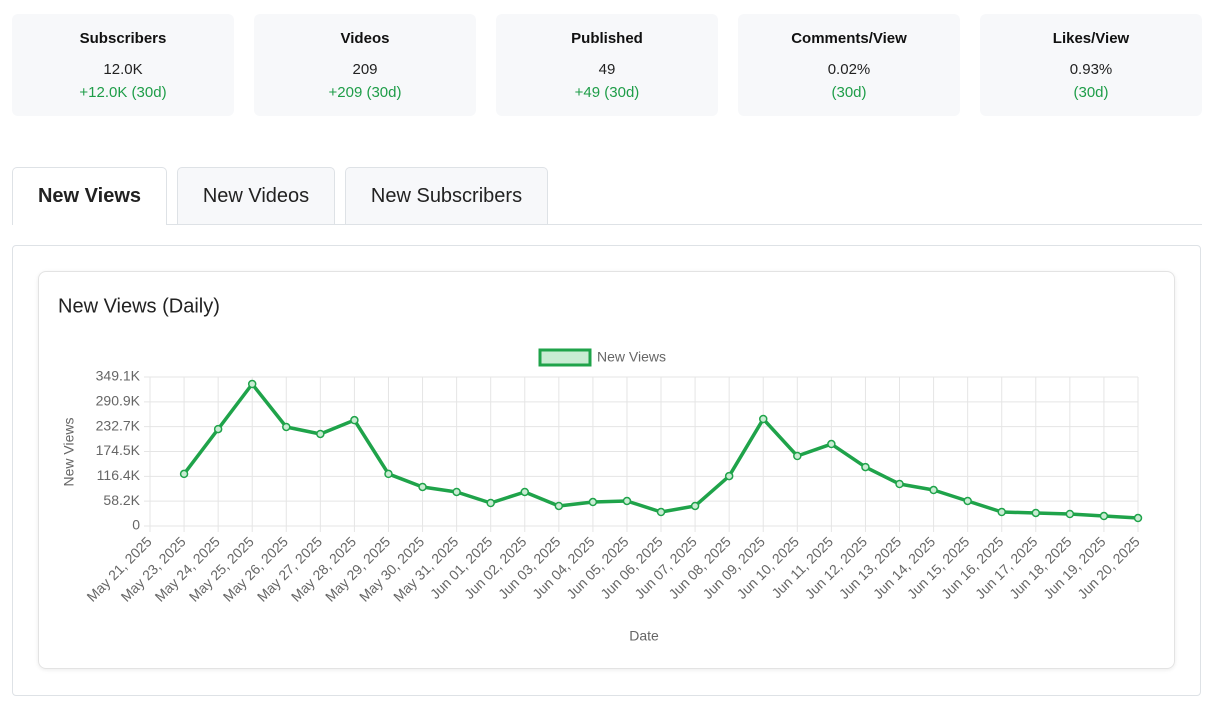 Image resolution: width=1212 pixels, height=704 pixels. I want to click on x-axis-label: Date, so click(644, 636).